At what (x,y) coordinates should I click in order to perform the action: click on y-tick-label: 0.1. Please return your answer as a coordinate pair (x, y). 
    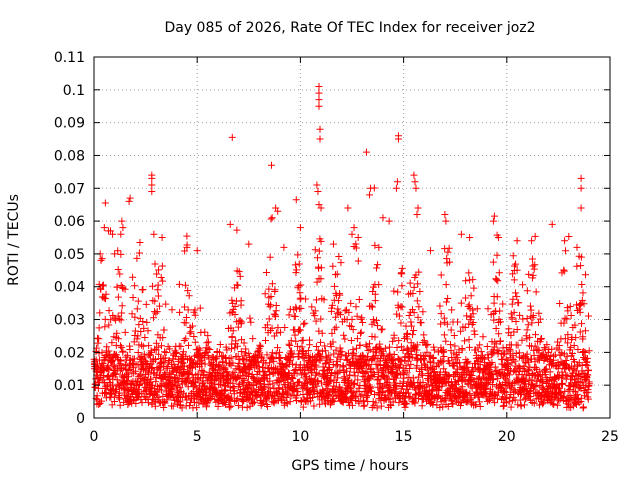
    Looking at the image, I should click on (74, 91).